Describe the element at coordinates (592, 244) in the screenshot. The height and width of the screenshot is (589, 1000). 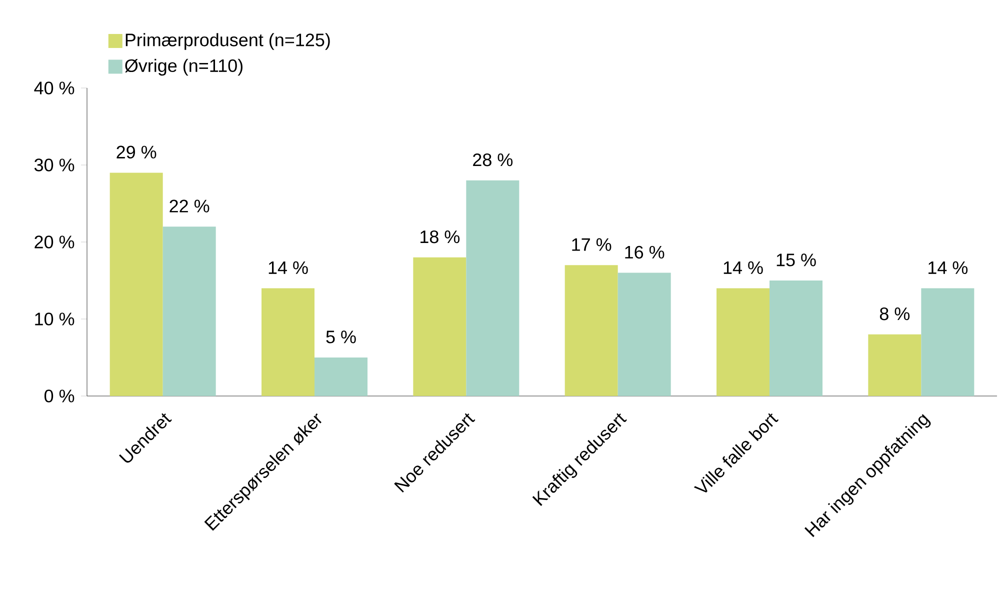
I see `data-label: 17 %` at that location.